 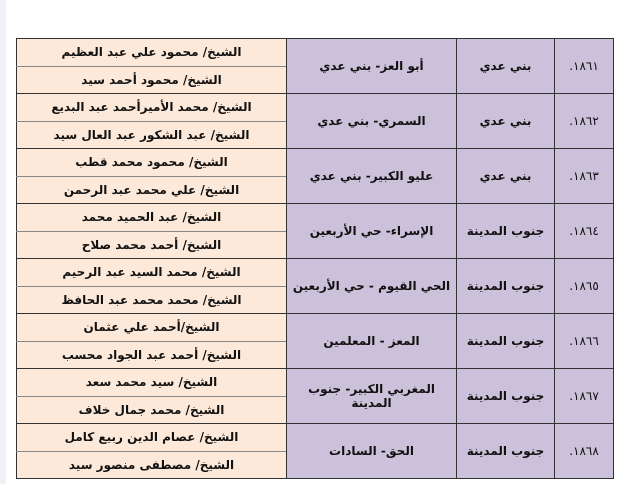 What do you see at coordinates (371, 396) in the screenshot?
I see `place-cell: المغربي الكبير- جنوب المدينة` at bounding box center [371, 396].